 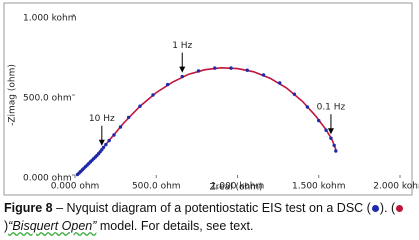 I want to click on y-axis-title: -Zimag (ohm), so click(x=13, y=95).